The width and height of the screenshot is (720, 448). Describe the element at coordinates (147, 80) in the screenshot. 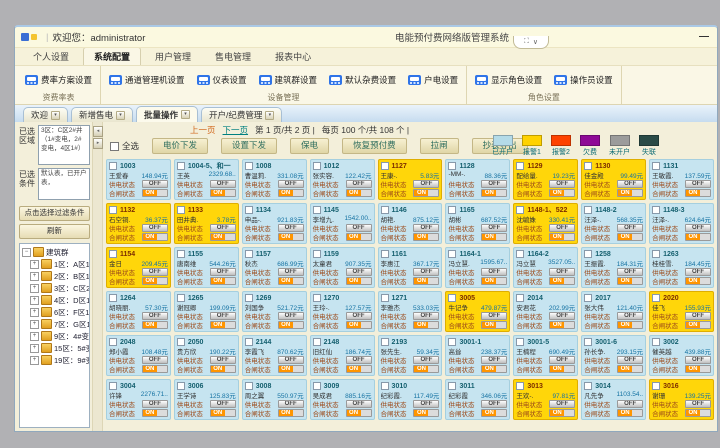

I see `ribbon-button: 通道管理机设置` at that location.